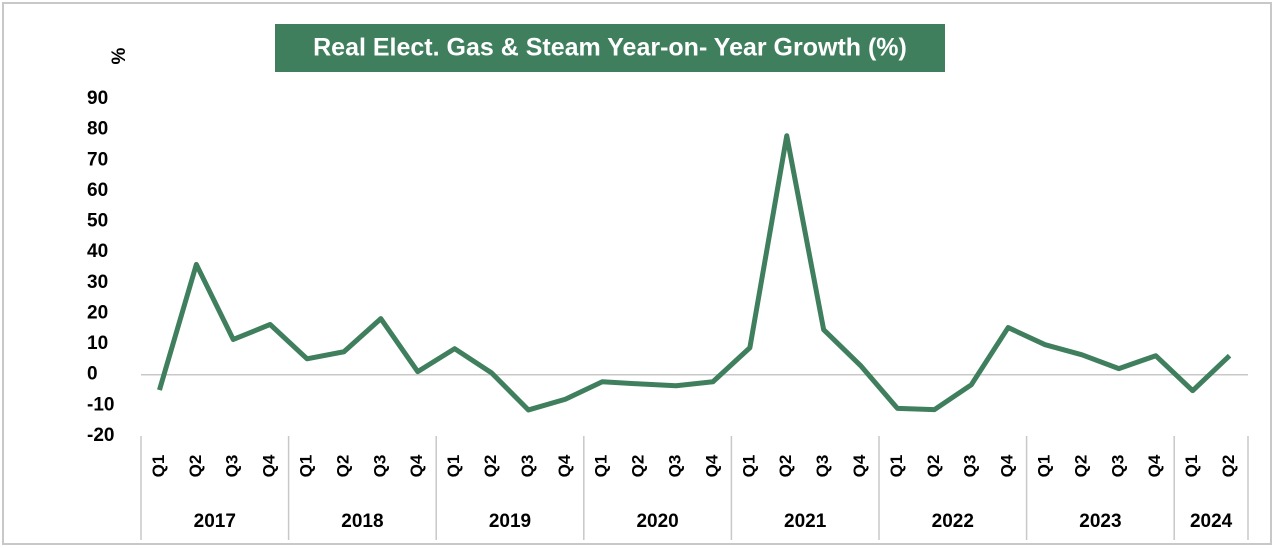 This screenshot has height=548, width=1276. What do you see at coordinates (97, 221) in the screenshot?
I see `y-tick-label: 50` at bounding box center [97, 221].